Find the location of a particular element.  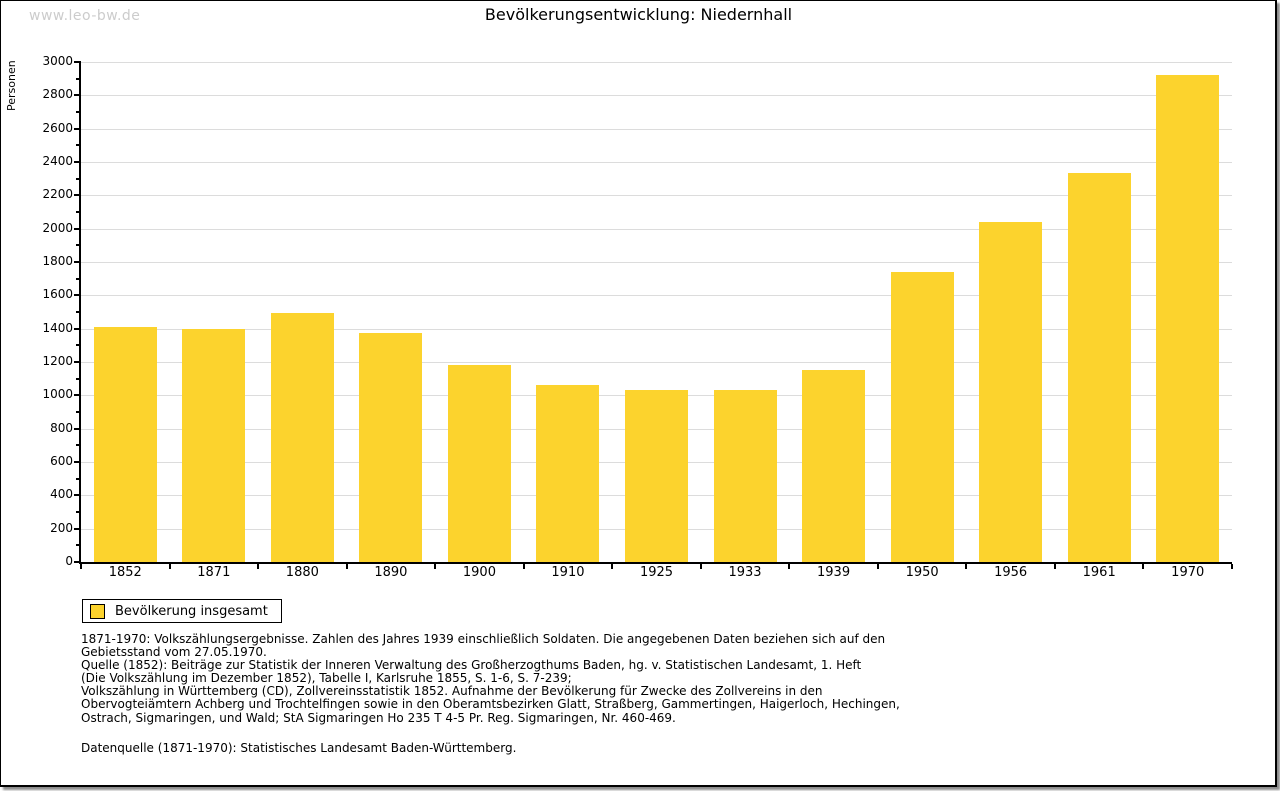

legend-swatch-icon is located at coordinates (97, 611).